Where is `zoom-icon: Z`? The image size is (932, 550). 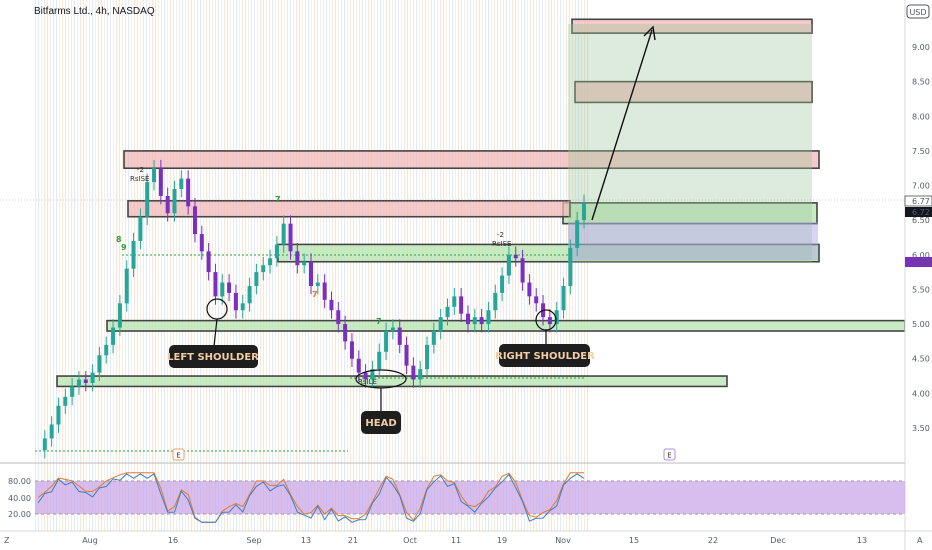 zoom-icon: Z is located at coordinates (7, 540).